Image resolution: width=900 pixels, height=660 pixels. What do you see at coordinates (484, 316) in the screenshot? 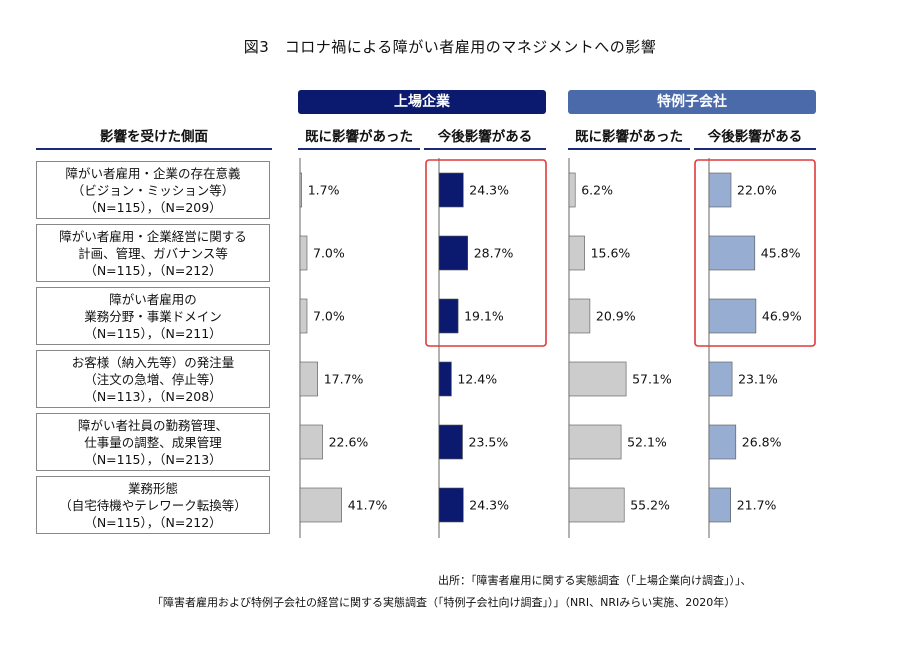
I see `data-label: 19.1%` at bounding box center [484, 316].